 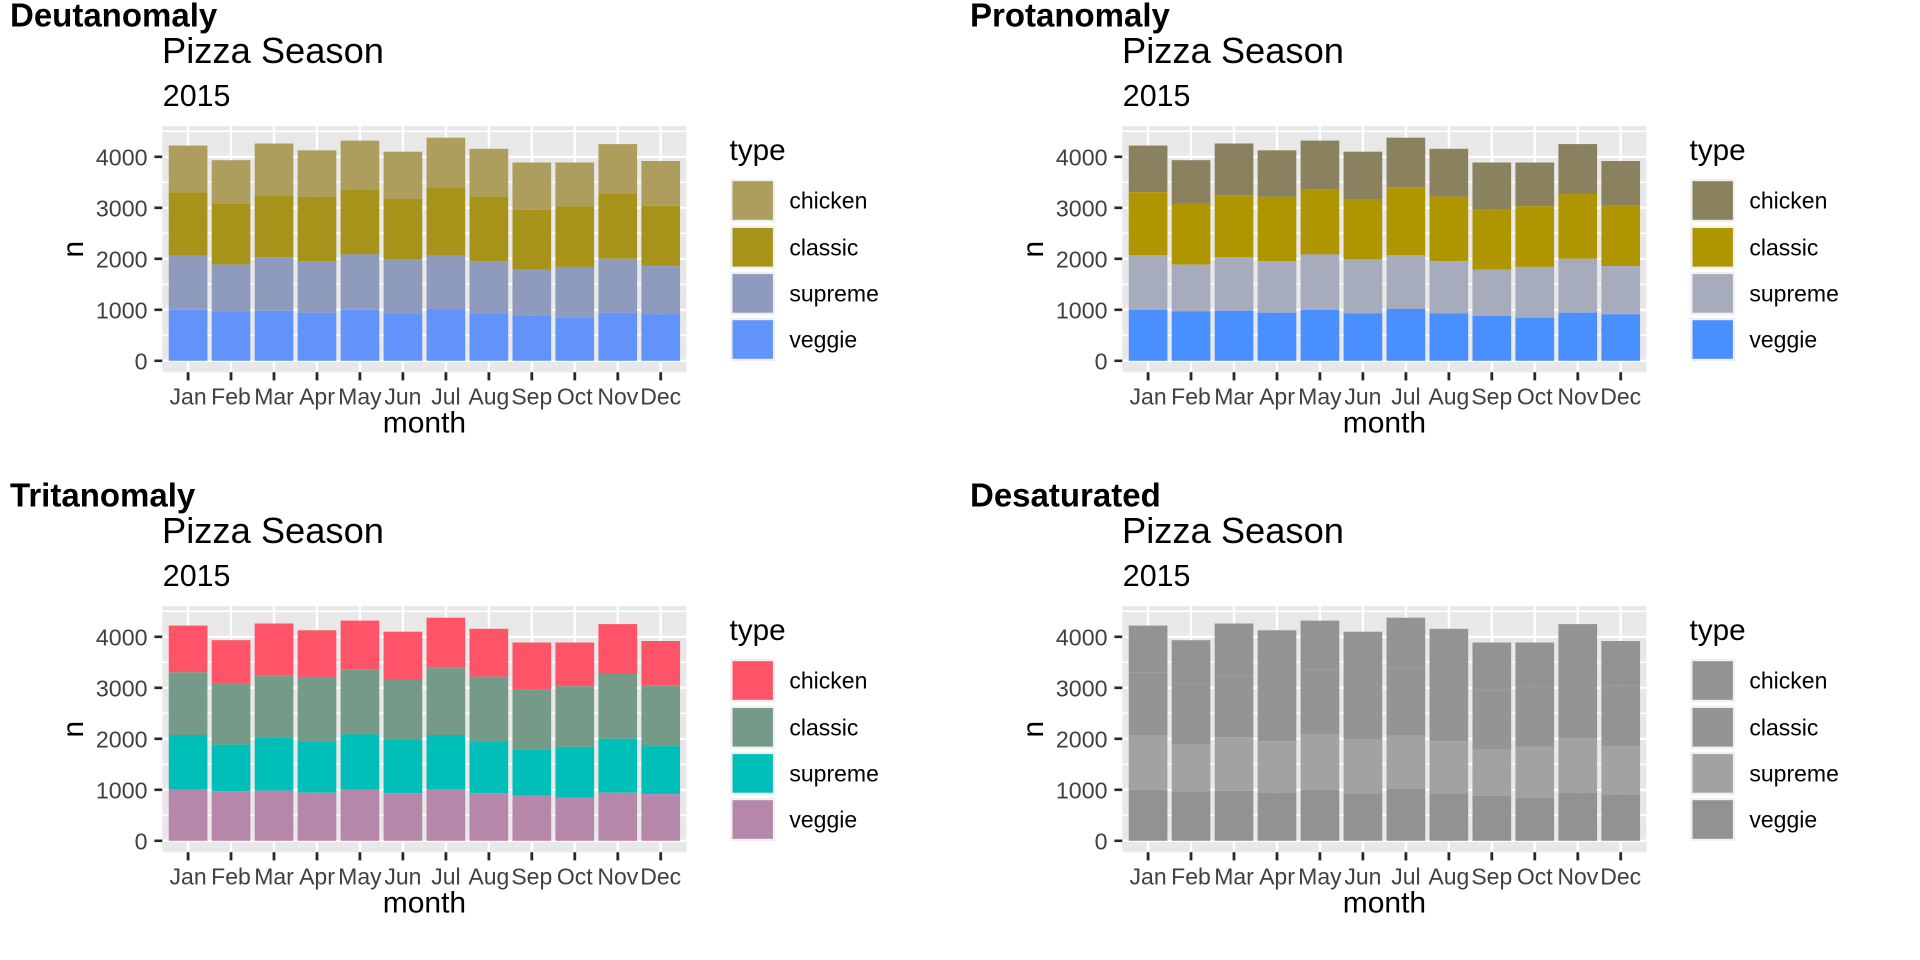 I want to click on svg-text: Deutanomaly, so click(x=114, y=16).